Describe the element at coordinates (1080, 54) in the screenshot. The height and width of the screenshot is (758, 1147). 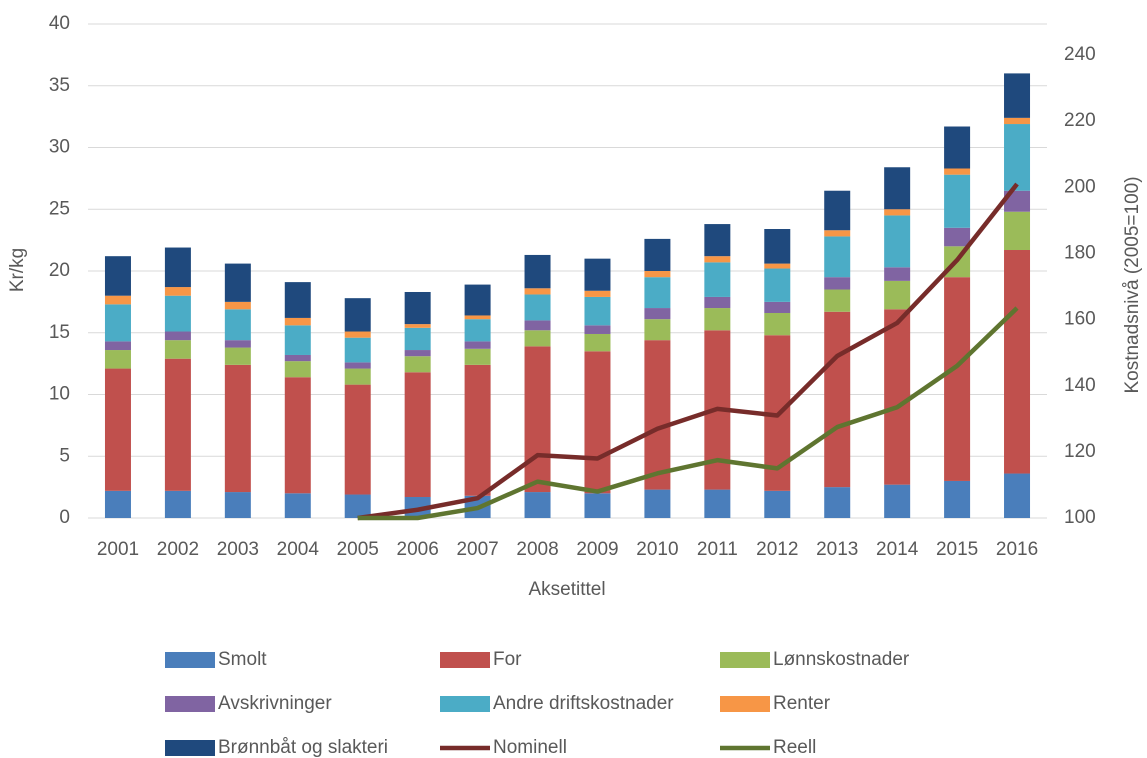
I see `y2-tick-label: 240` at that location.